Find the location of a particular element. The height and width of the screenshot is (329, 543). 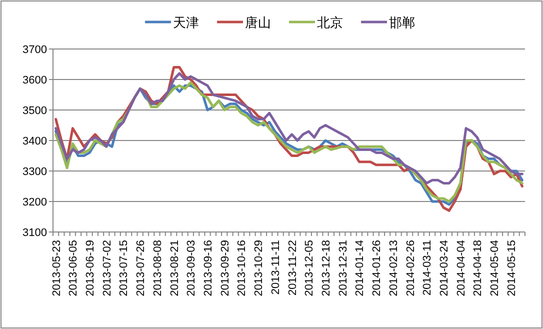

legend-label: 邯郸 is located at coordinates (402, 22).